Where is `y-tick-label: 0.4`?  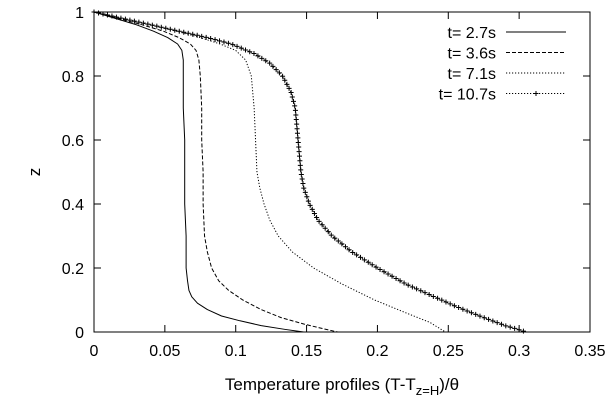
y-tick-label: 0.4 is located at coordinates (73, 205).